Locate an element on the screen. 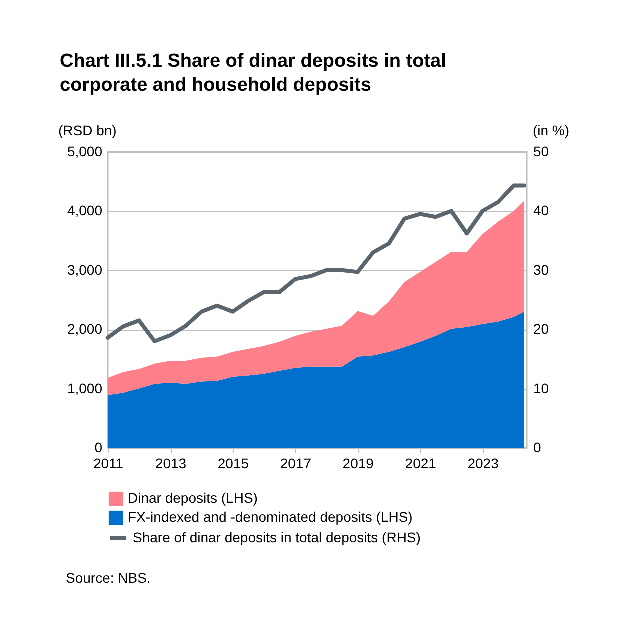  x-tick-label: 2021 is located at coordinates (421, 464).